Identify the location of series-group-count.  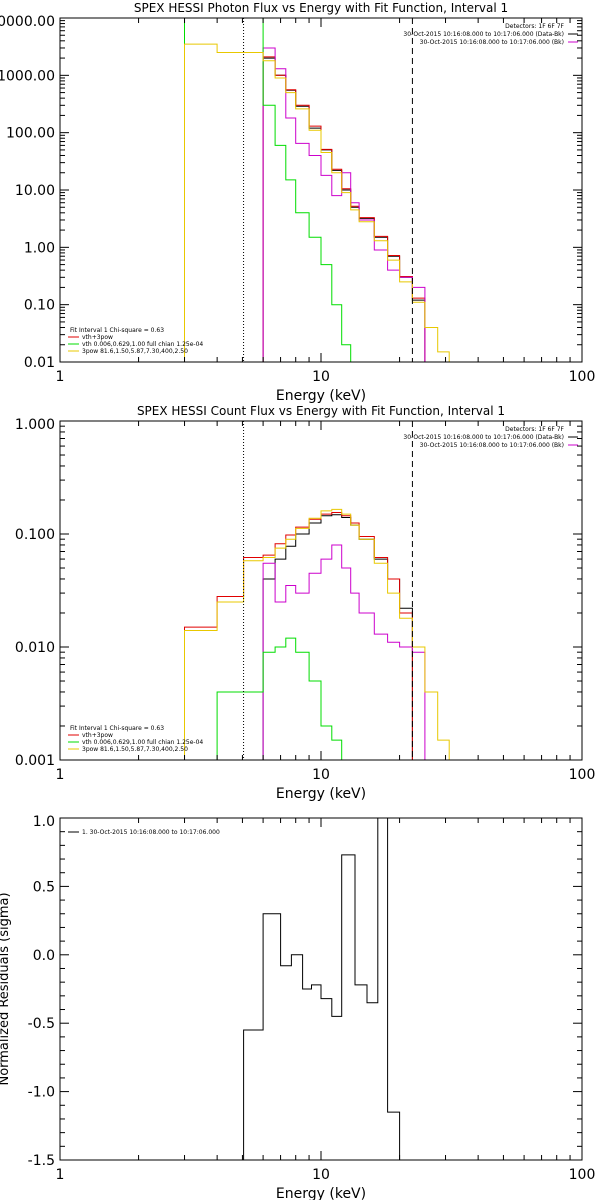
(317, 634).